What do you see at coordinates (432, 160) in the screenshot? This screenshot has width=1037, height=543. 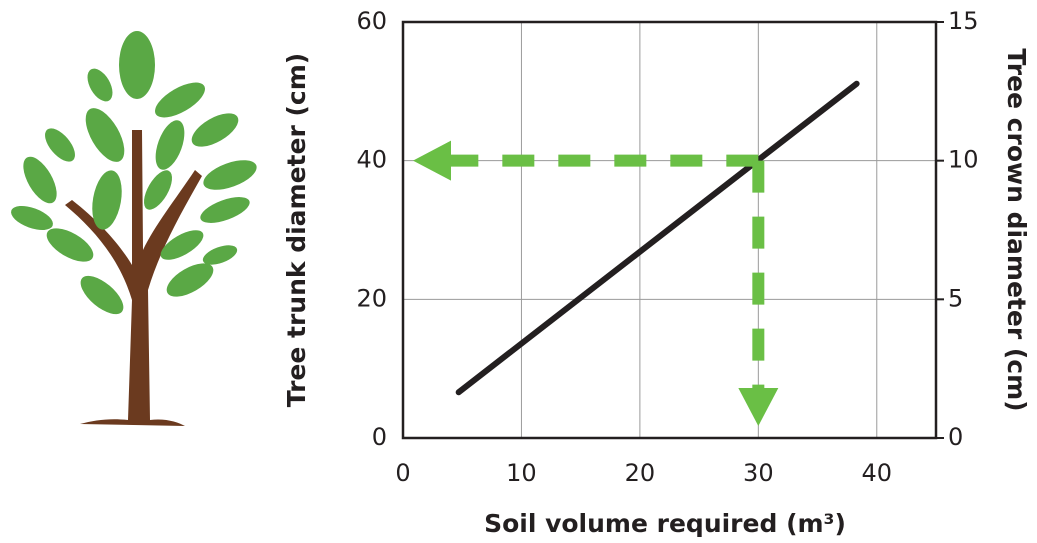 I see `guide-arrow-left` at bounding box center [432, 160].